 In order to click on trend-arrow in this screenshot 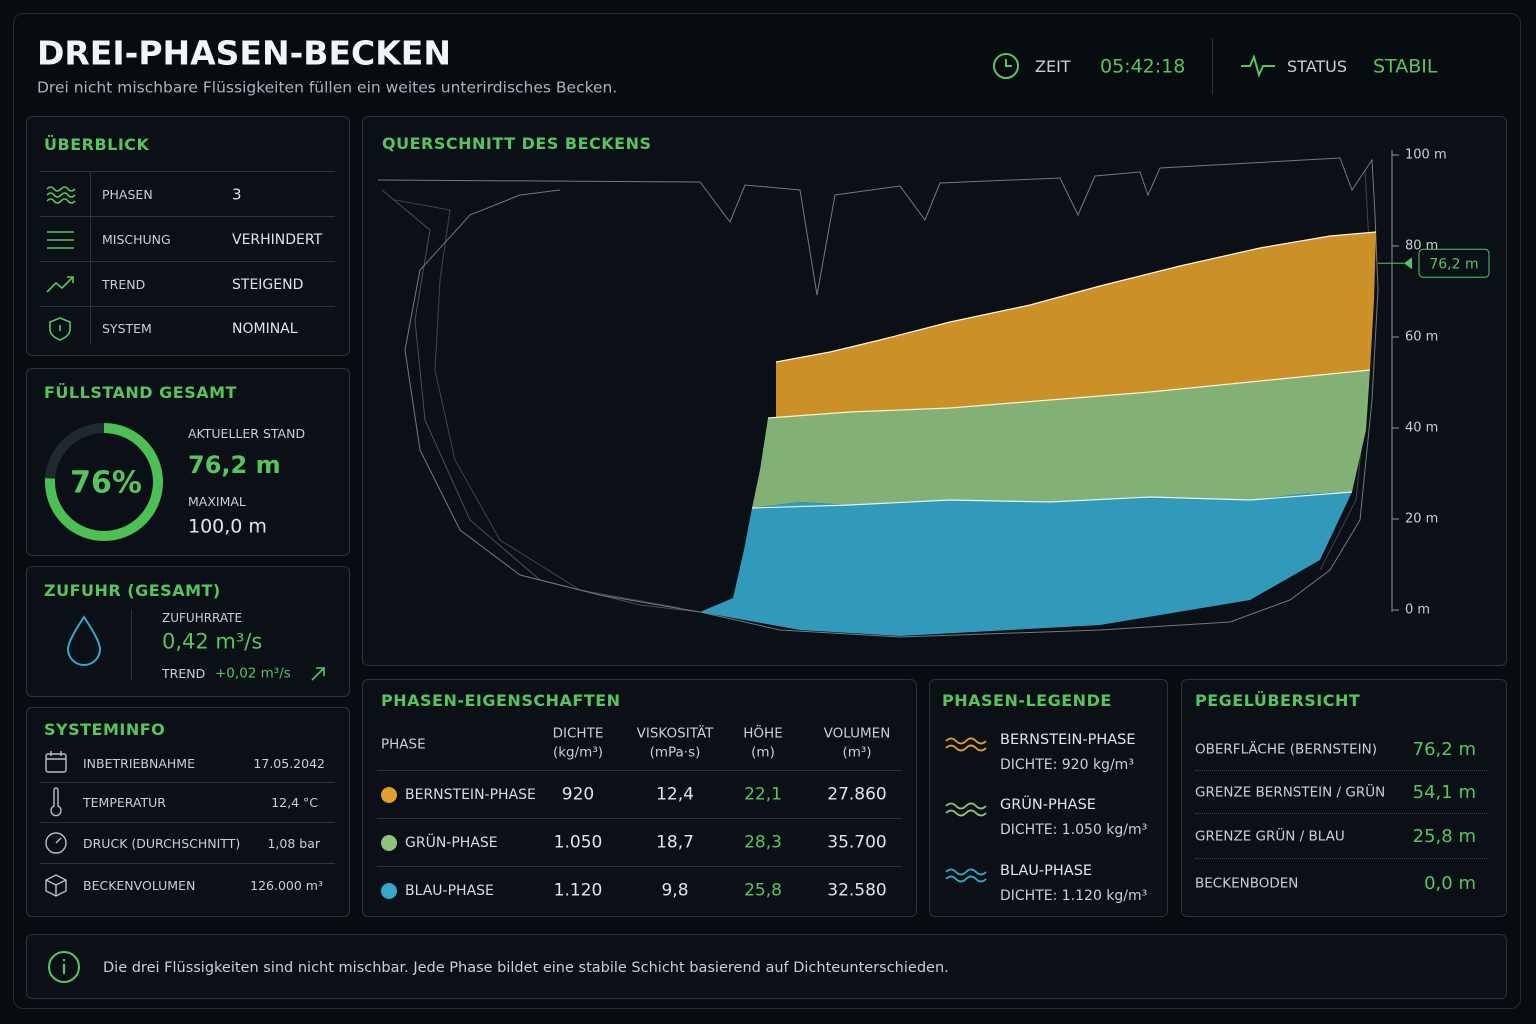, I will do `click(318, 674)`.